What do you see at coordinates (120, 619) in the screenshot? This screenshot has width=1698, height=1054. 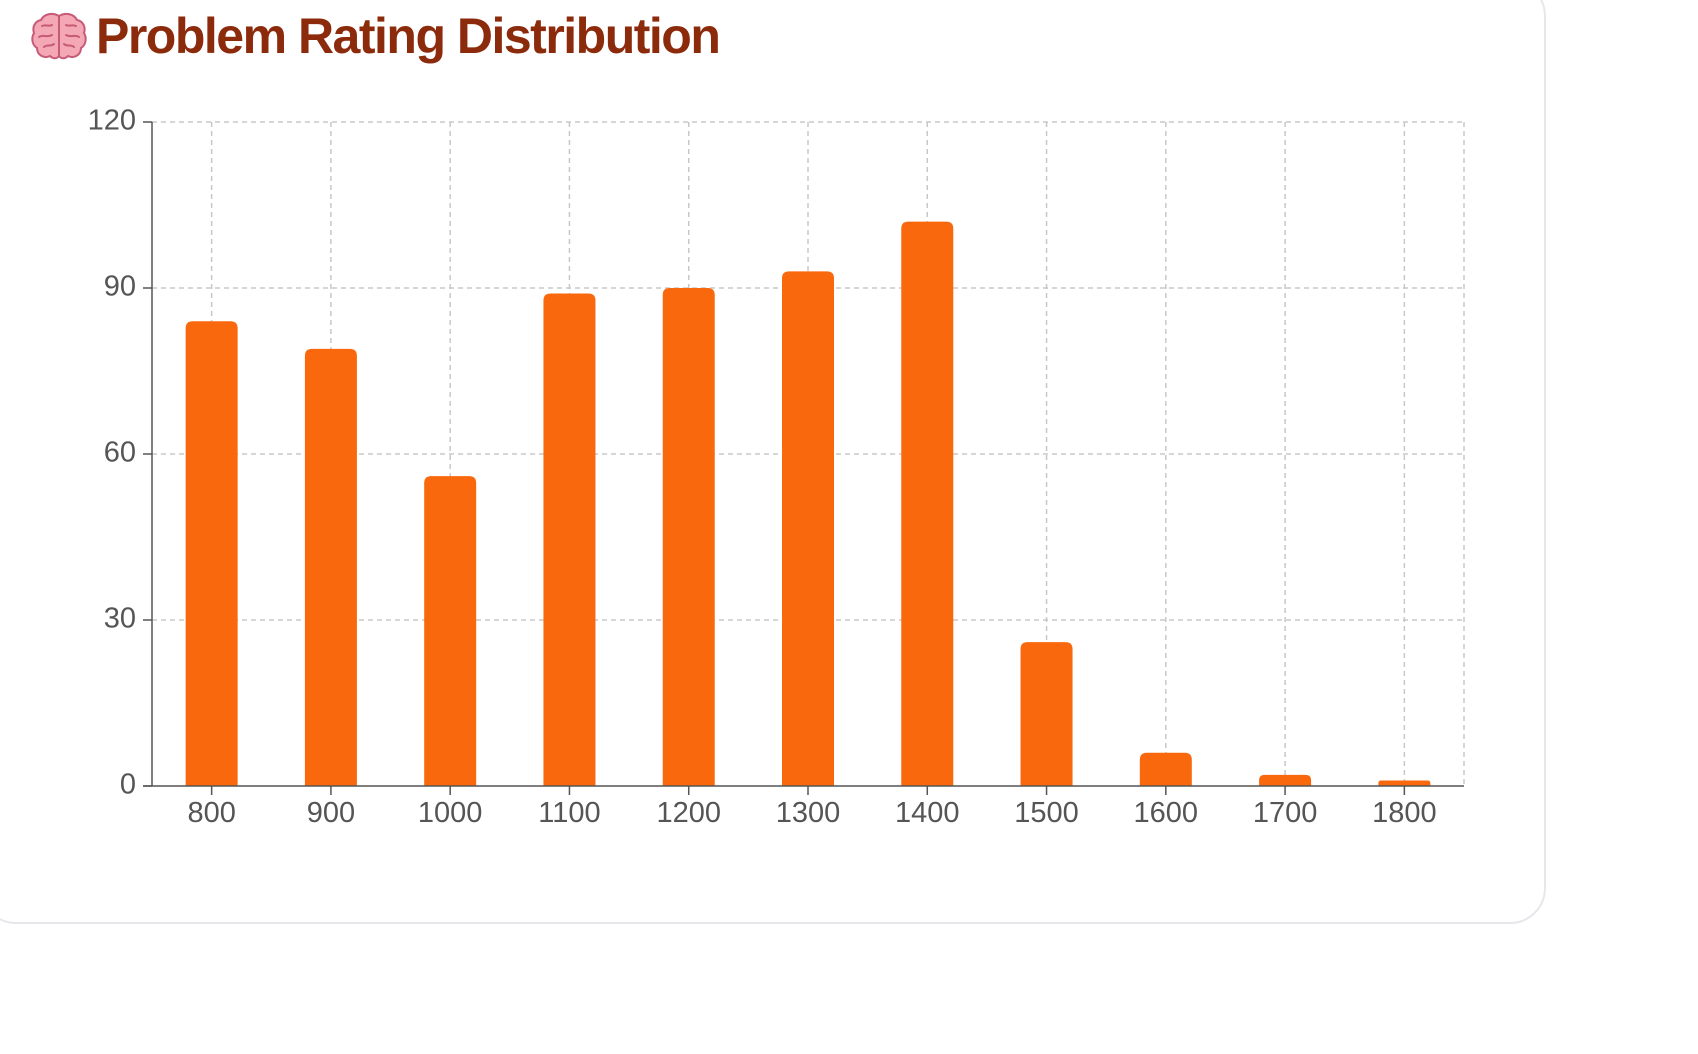 I see `y-tick-label: 30` at bounding box center [120, 619].